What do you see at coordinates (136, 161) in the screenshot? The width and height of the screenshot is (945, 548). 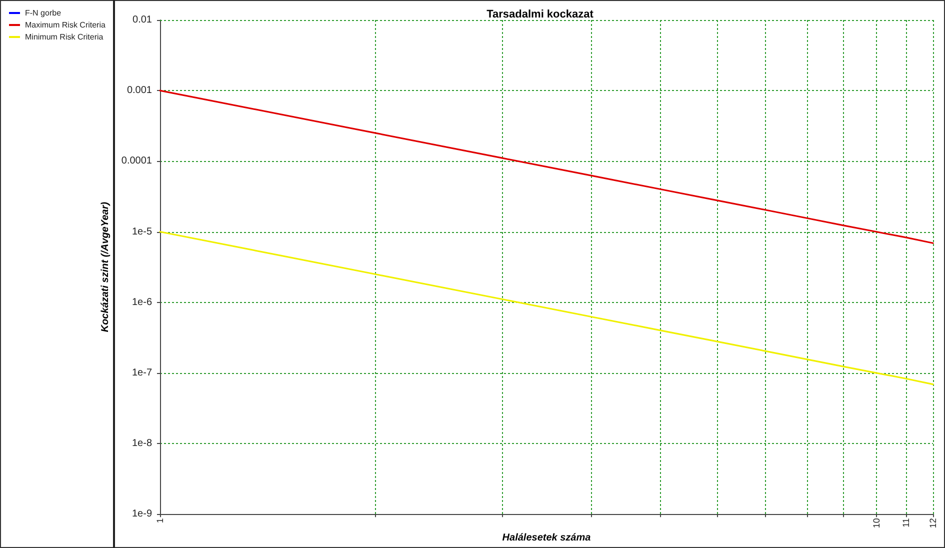 I see `y-tick-label: 0.0001` at bounding box center [136, 161].